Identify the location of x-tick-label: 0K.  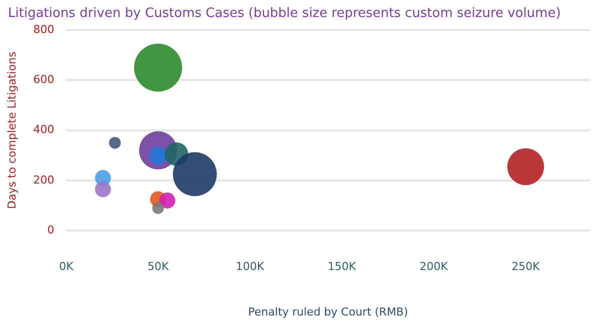
(66, 267).